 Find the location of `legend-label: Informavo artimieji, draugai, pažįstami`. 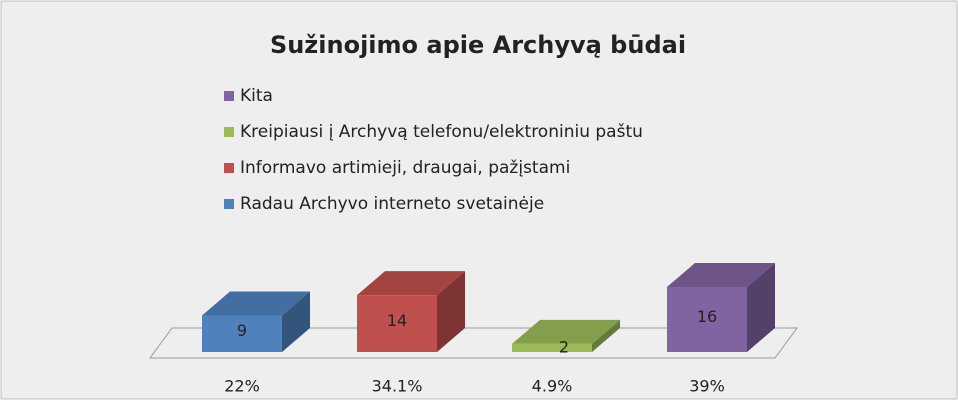

legend-label: Informavo artimieji, draugai, pažįstami is located at coordinates (405, 168).